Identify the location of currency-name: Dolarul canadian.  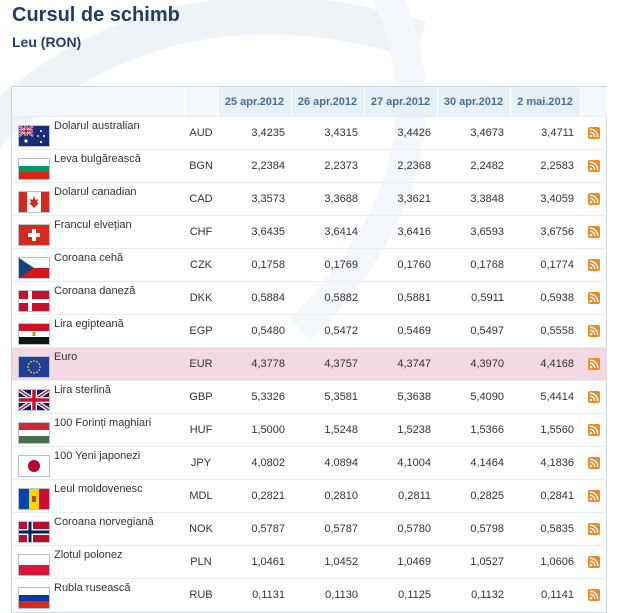
(95, 192).